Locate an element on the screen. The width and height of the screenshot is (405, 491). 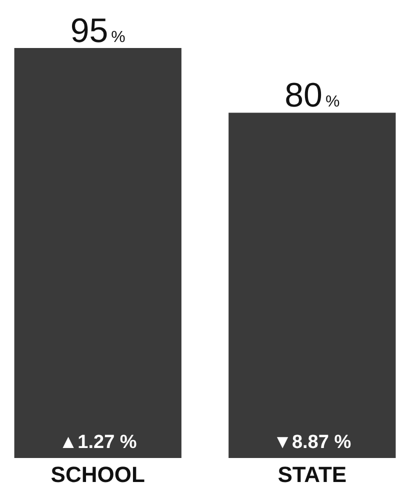
data-label: 80% is located at coordinates (312, 95).